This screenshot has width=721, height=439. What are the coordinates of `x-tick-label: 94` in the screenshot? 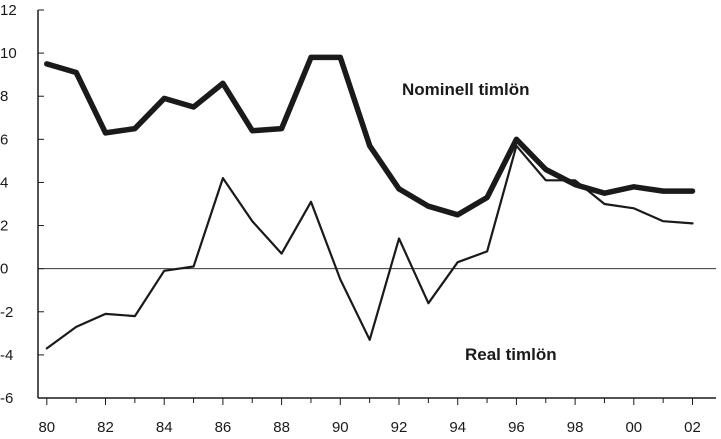 It's located at (457, 427).